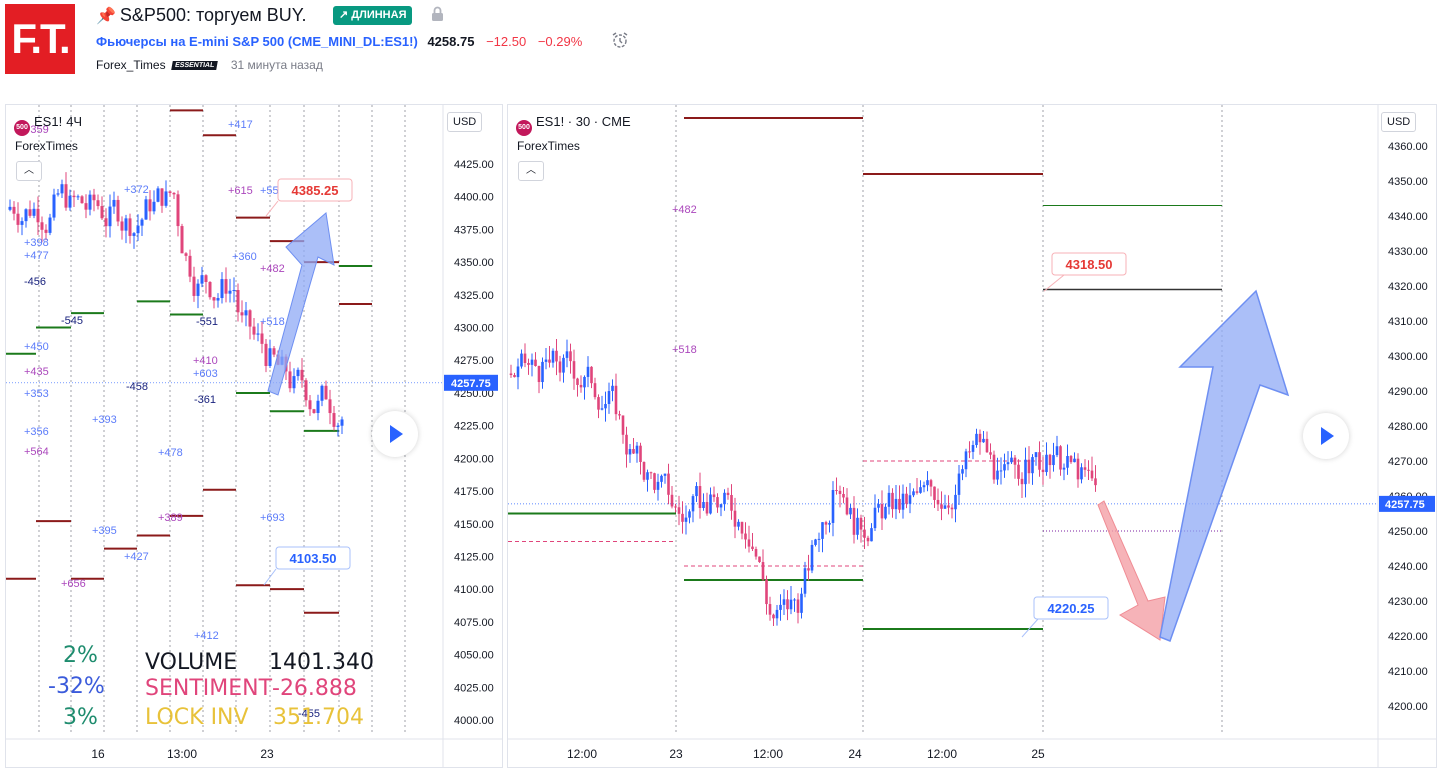 This screenshot has width=1443, height=773. I want to click on symbol-code-link: (CME_MINI_DL:ES1!), so click(352, 41).